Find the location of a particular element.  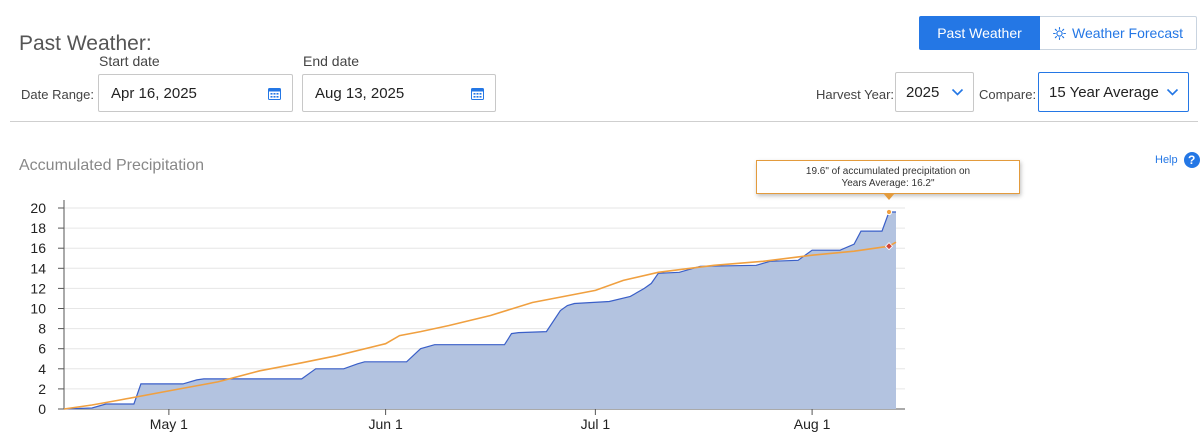

x-tick-label: May 1 is located at coordinates (169, 424).